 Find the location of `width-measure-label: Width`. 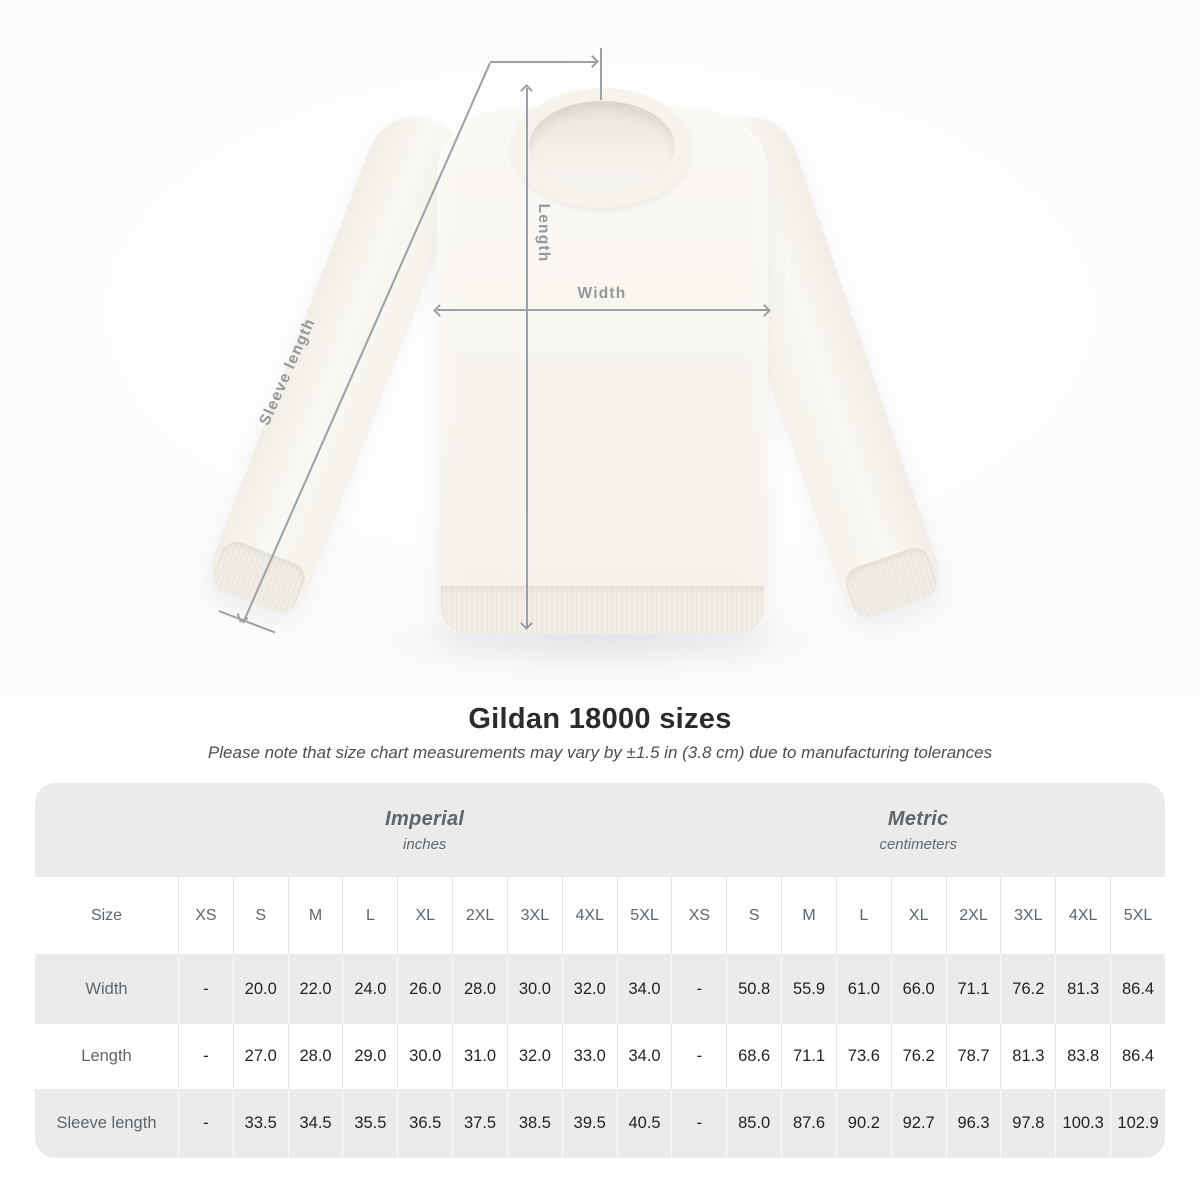

width-measure-label: Width is located at coordinates (602, 293).